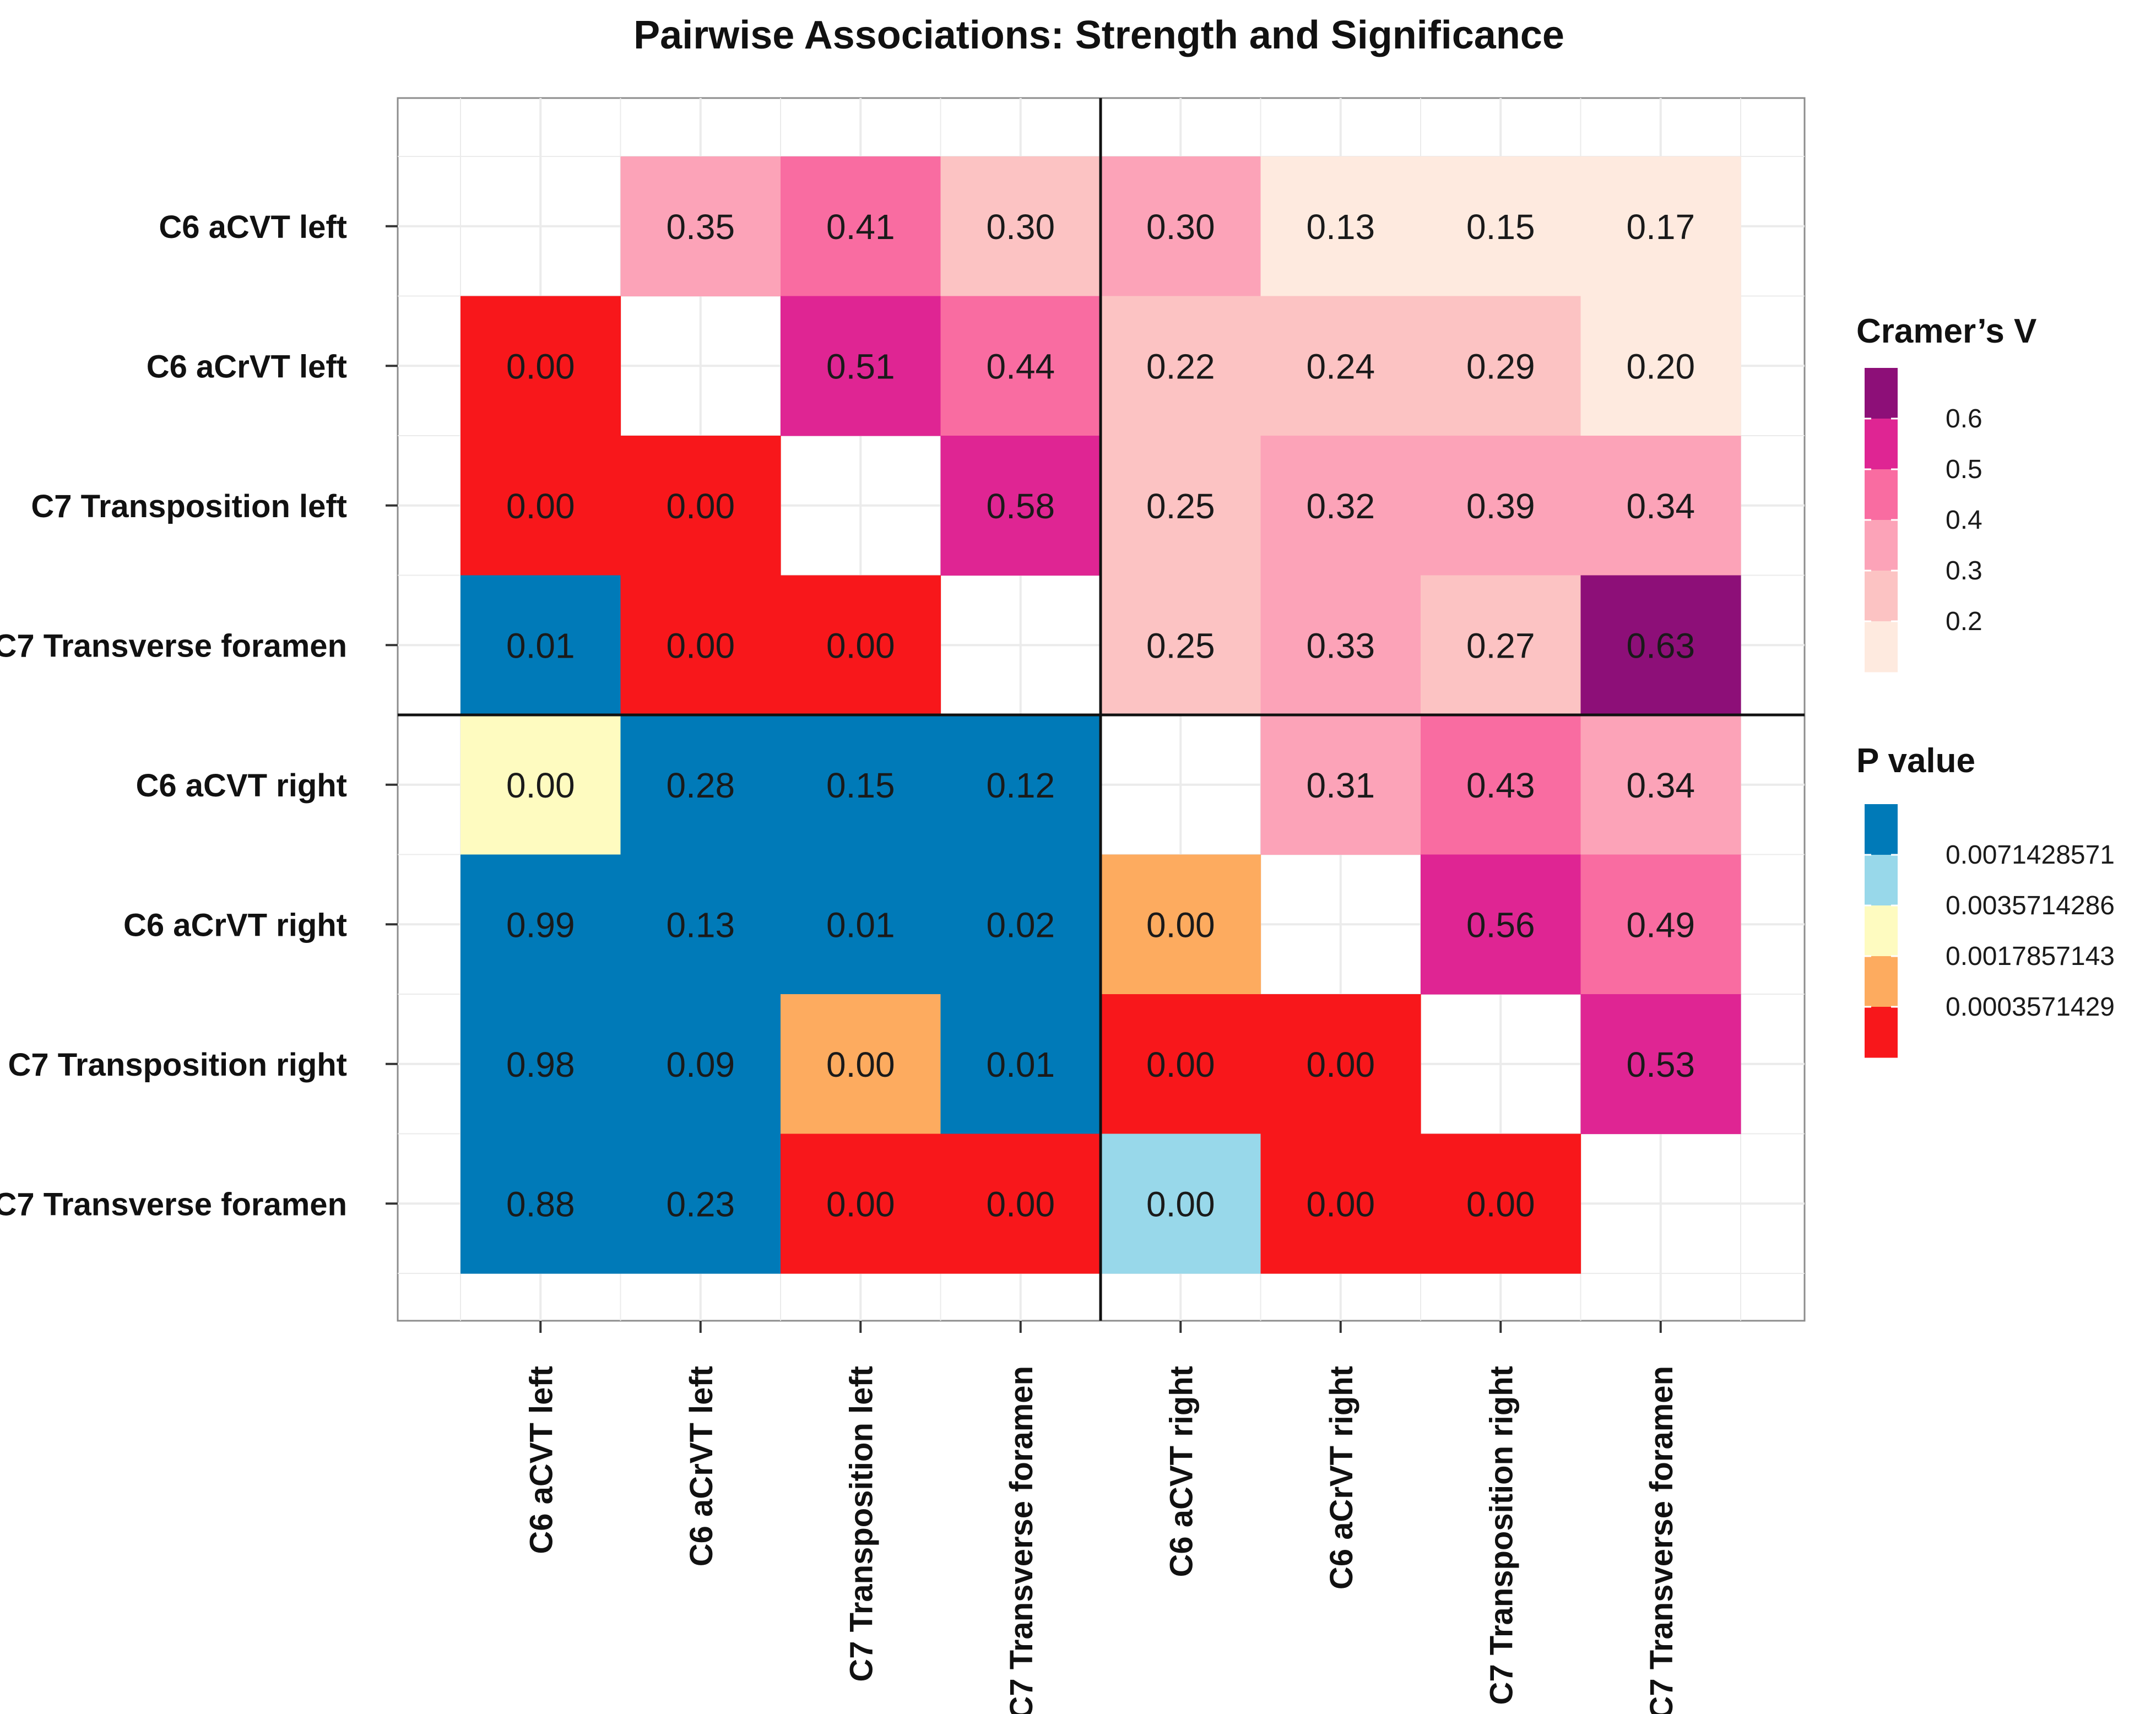 Image resolution: width=2156 pixels, height=1714 pixels. What do you see at coordinates (700, 1064) in the screenshot?
I see `cell-label: 0.09` at bounding box center [700, 1064].